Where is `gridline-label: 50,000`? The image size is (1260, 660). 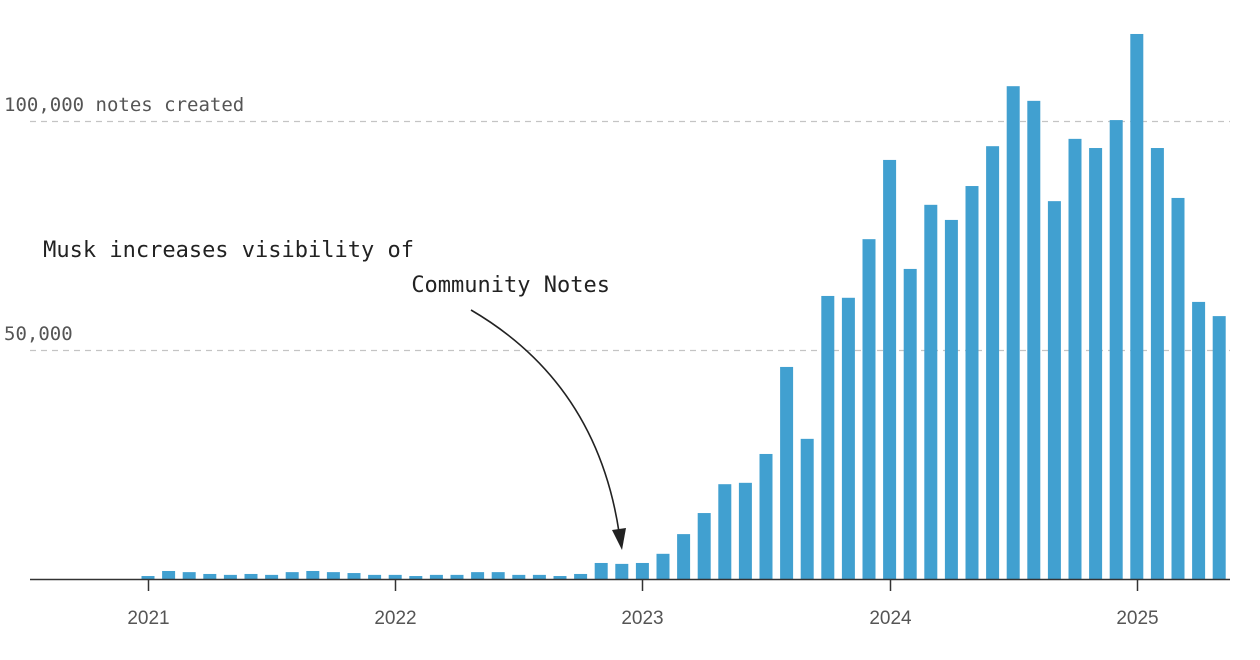
gridline-label: 50,000 is located at coordinates (38, 334).